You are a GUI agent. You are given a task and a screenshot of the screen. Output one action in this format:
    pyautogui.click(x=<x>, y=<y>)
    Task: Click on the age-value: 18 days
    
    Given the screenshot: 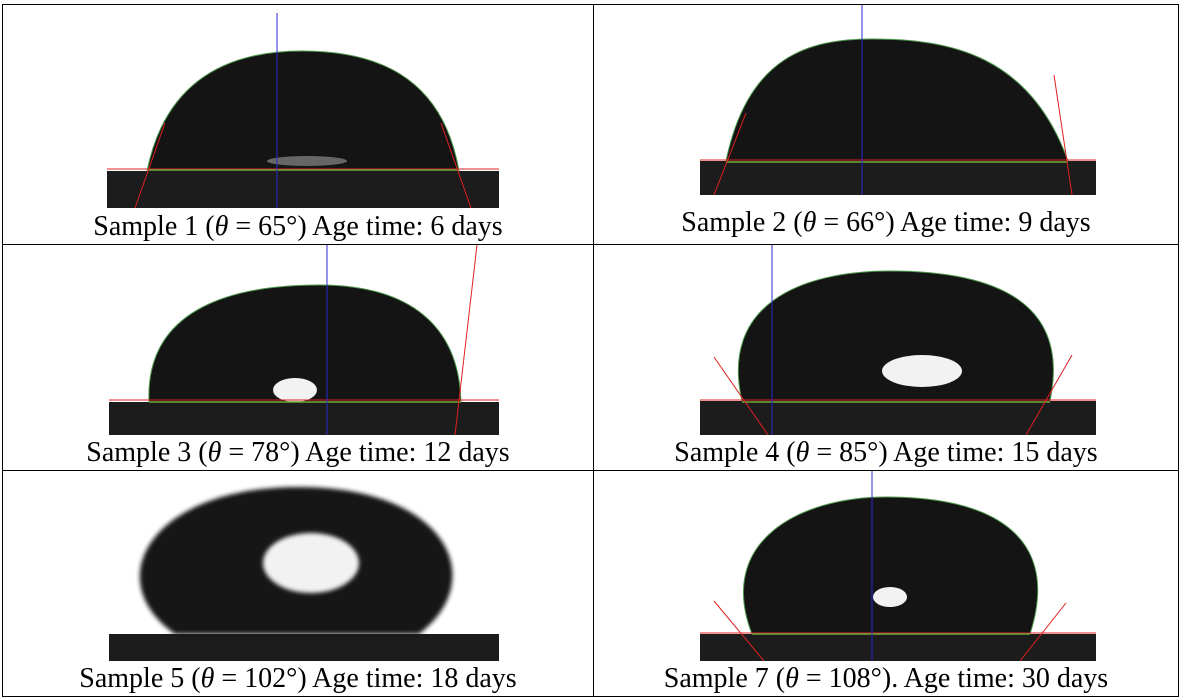 What is the action you would take?
    pyautogui.click(x=473, y=678)
    